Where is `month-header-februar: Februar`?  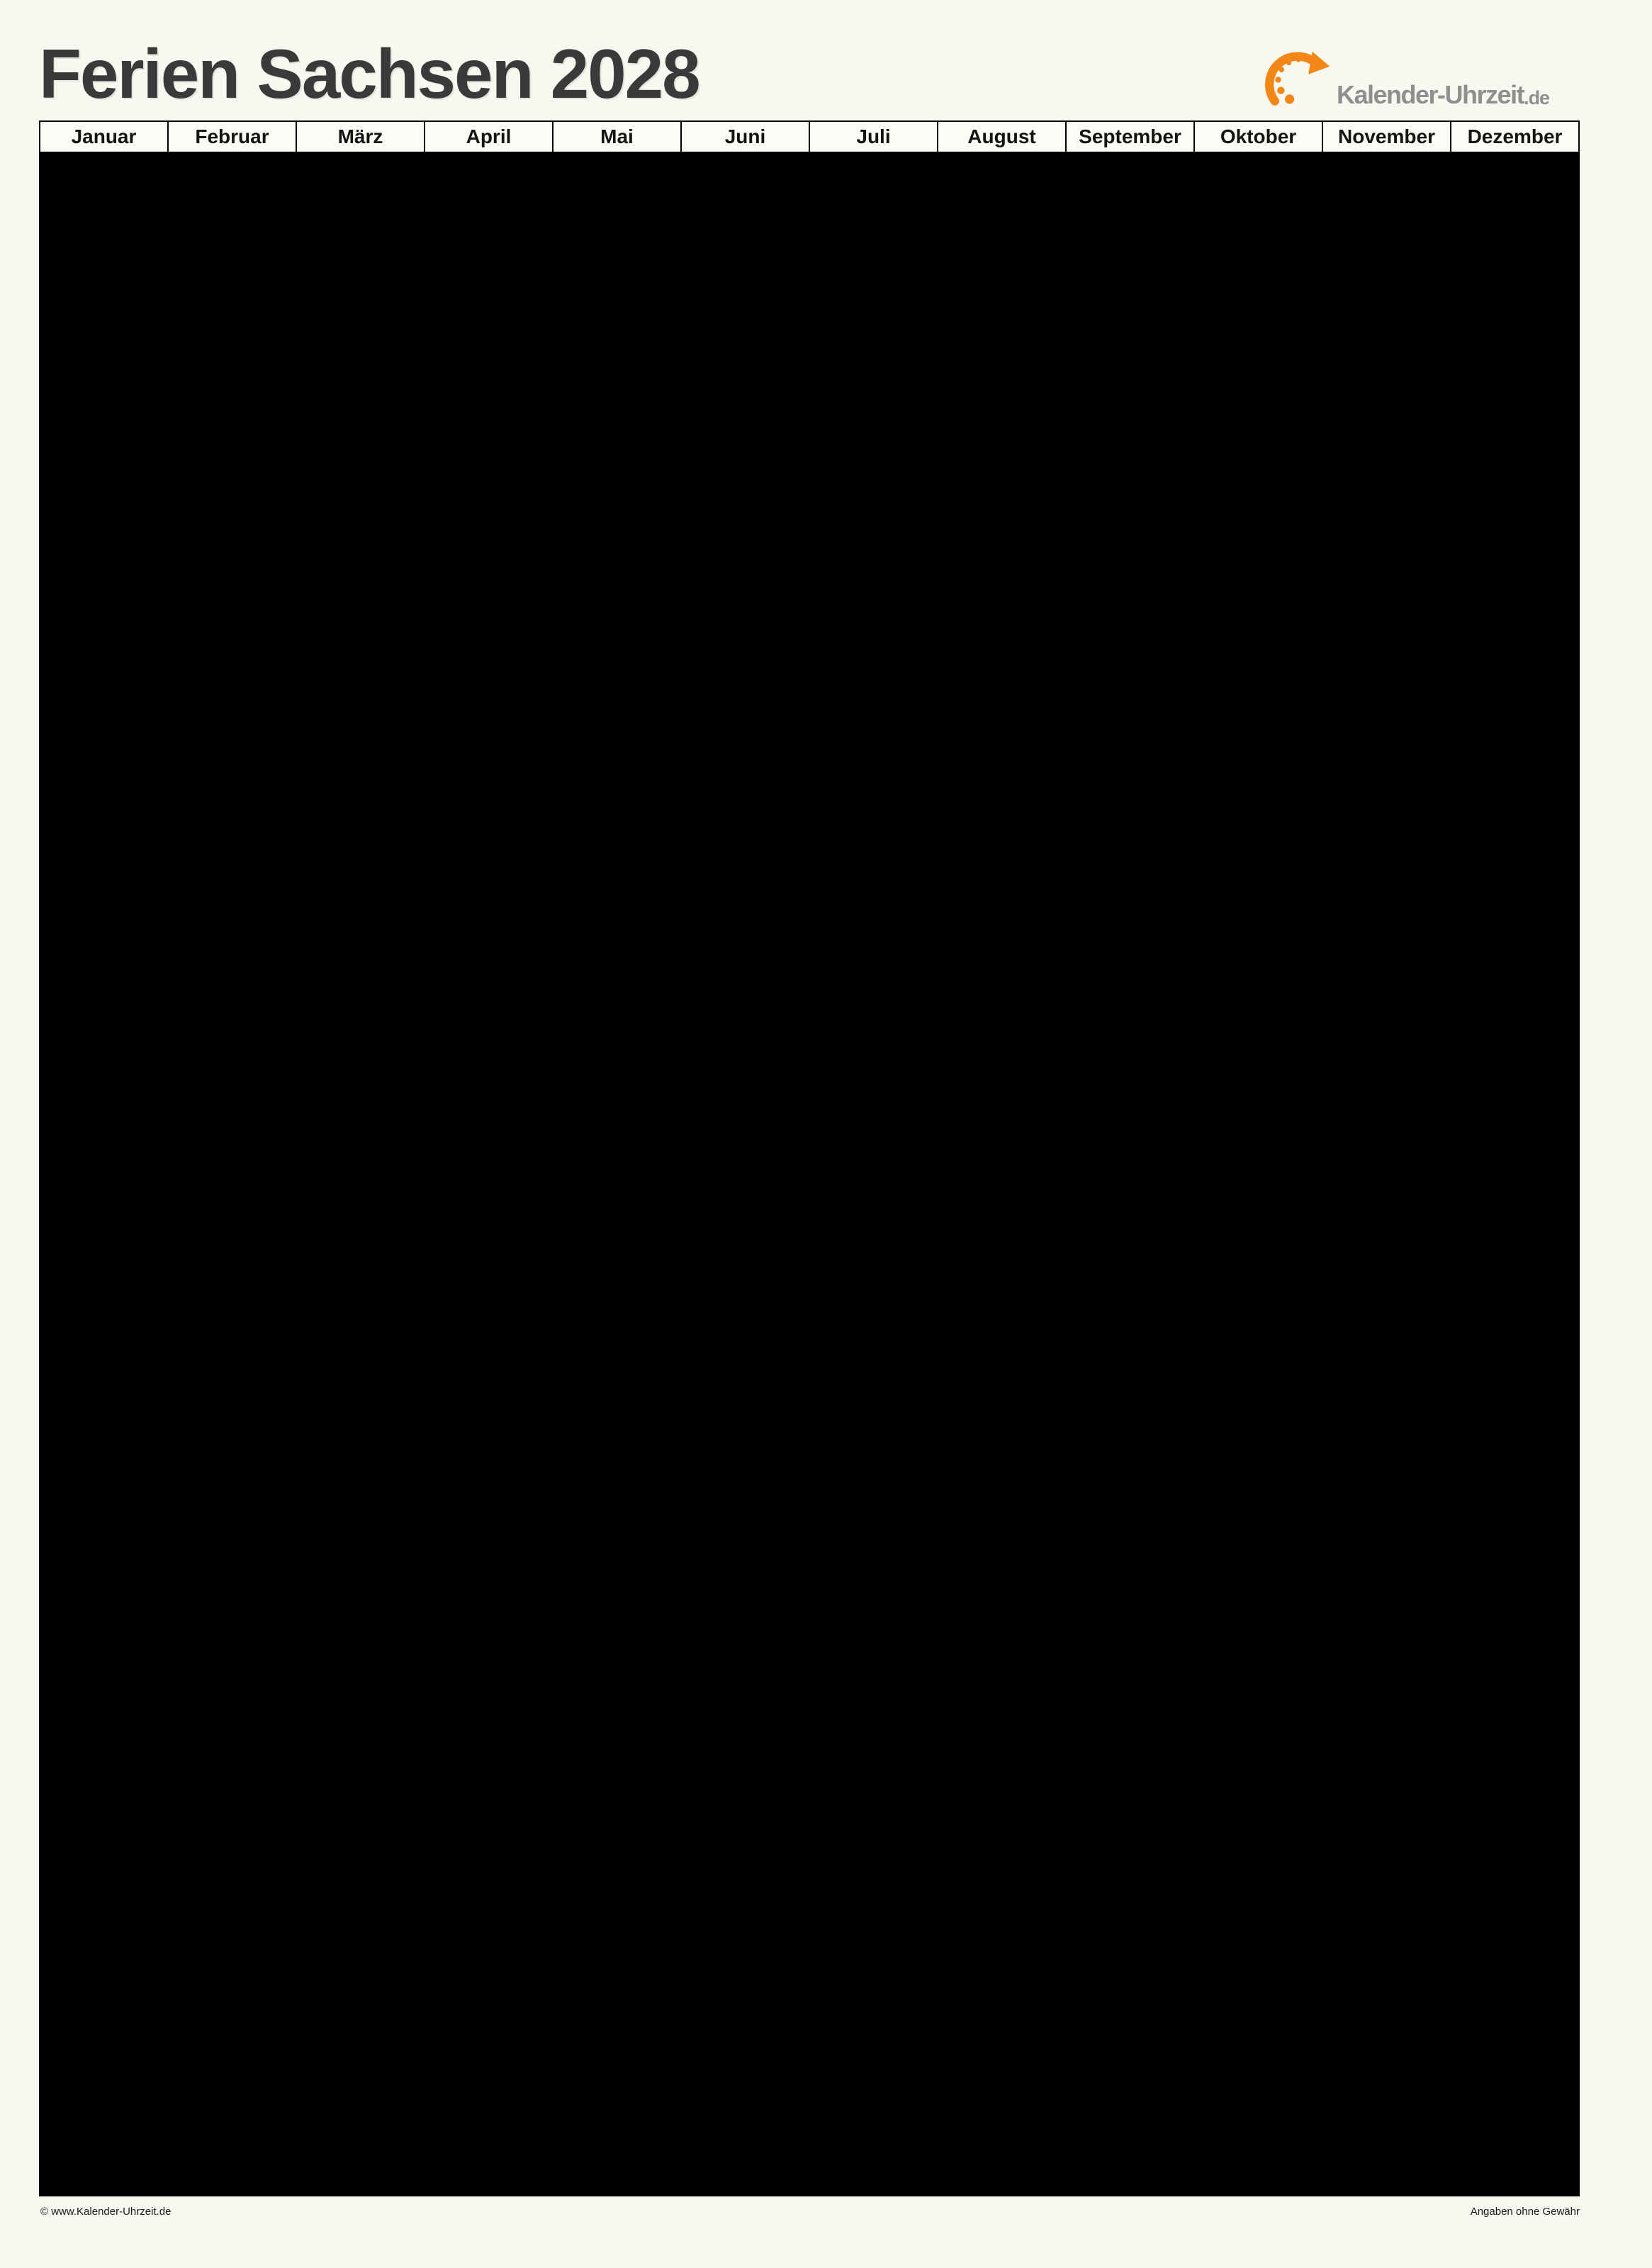
month-header-februar: Februar is located at coordinates (233, 137).